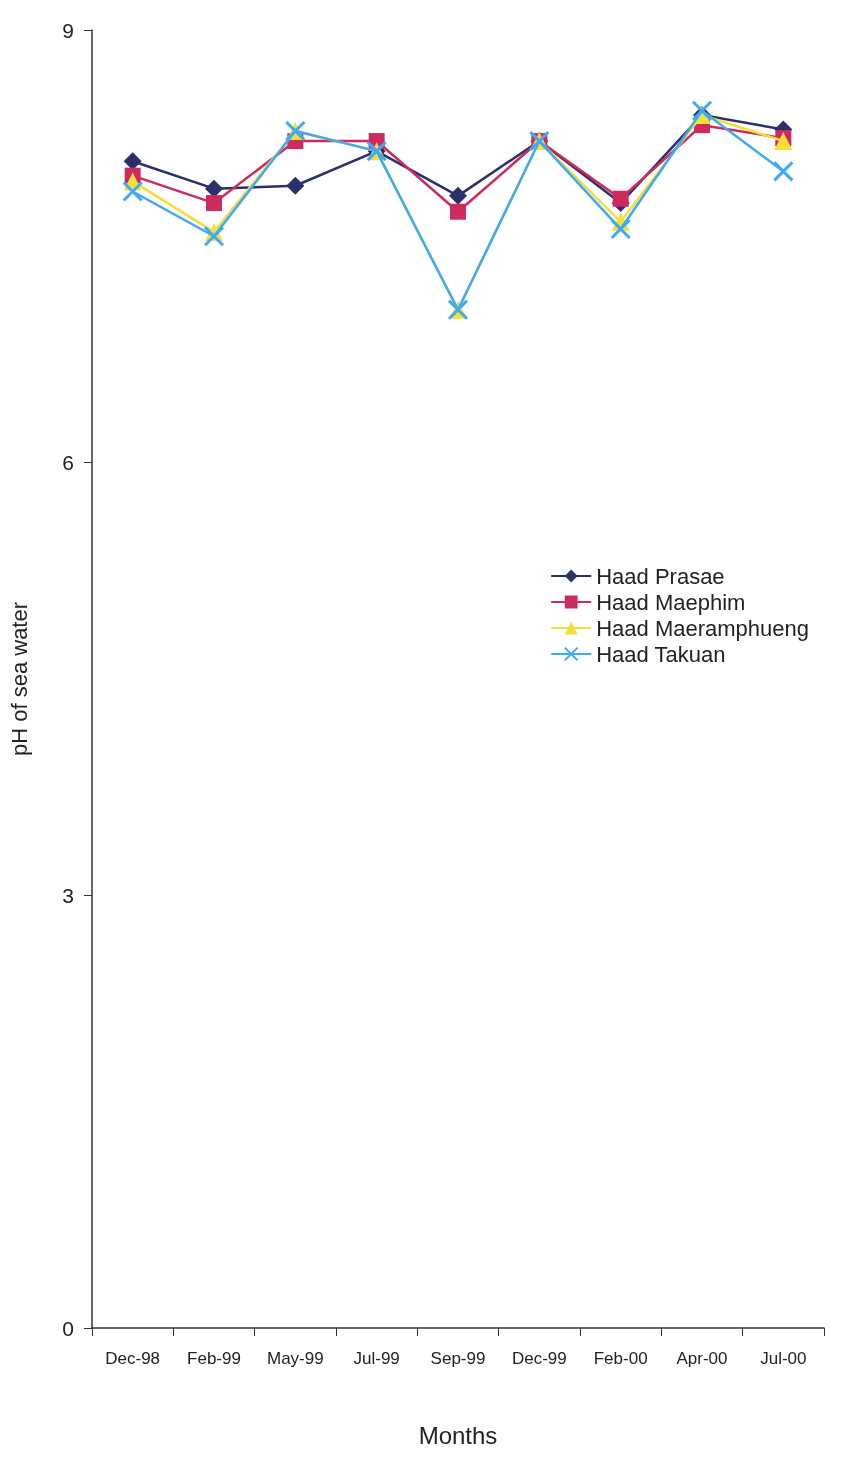 The image size is (854, 1468). I want to click on x-tick-label: Apr-00, so click(702, 1358).